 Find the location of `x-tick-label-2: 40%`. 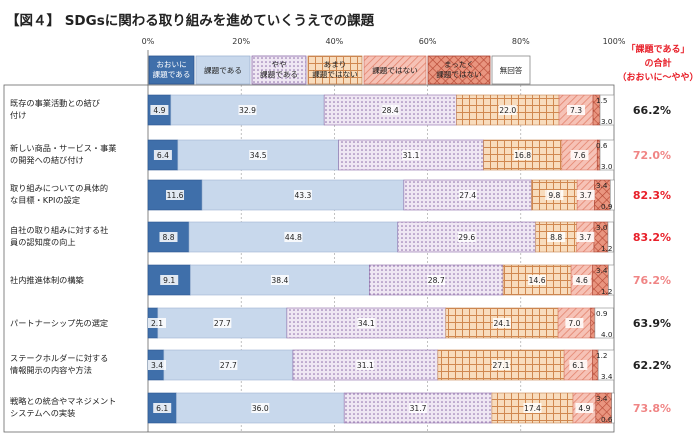

x-tick-label-2: 40% is located at coordinates (335, 41).